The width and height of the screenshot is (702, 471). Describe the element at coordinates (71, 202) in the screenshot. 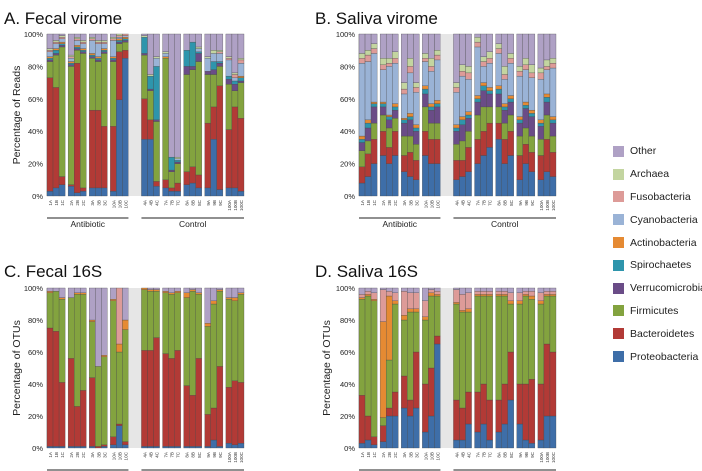

I see `x-tick-label: 2A` at that location.